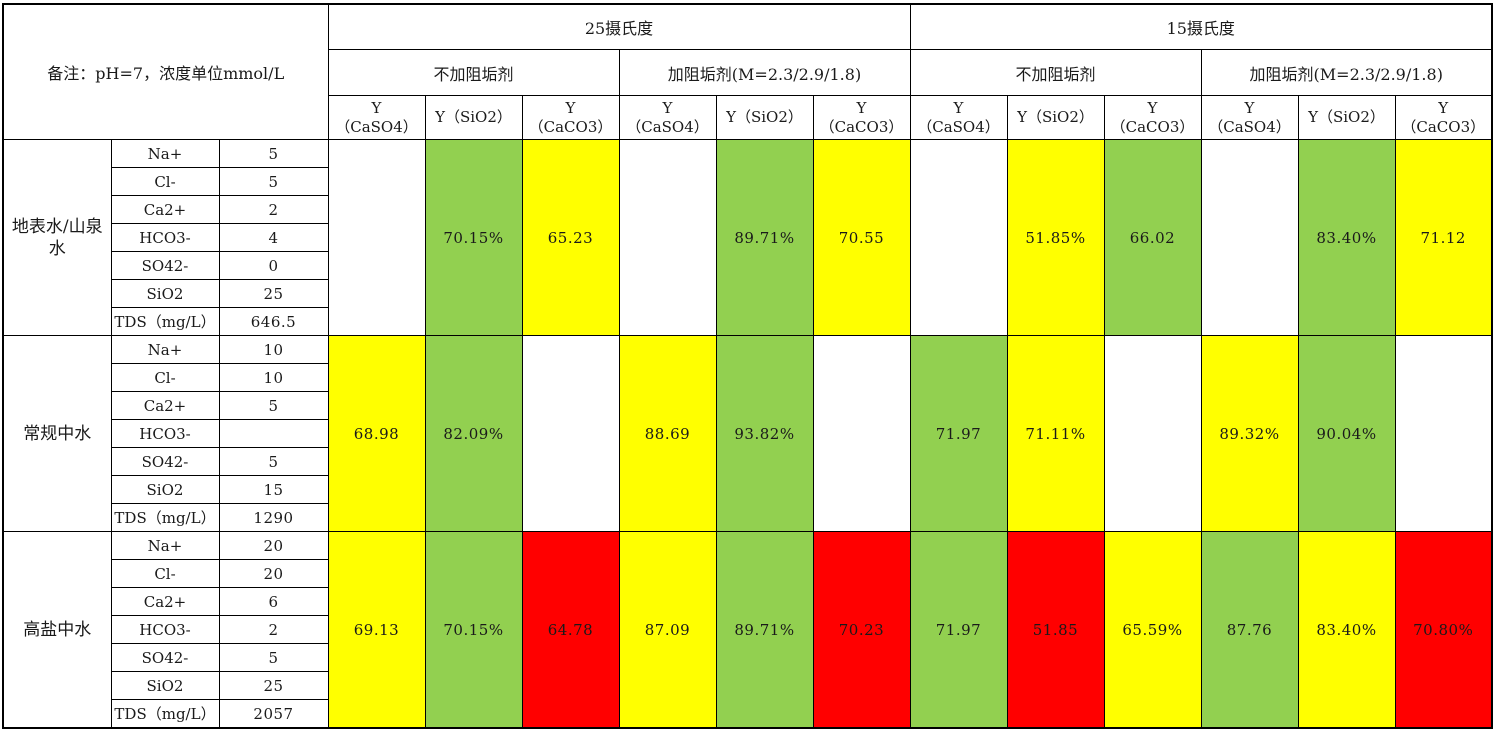  I want to click on water-type-cell: 常规中水, so click(57, 433).